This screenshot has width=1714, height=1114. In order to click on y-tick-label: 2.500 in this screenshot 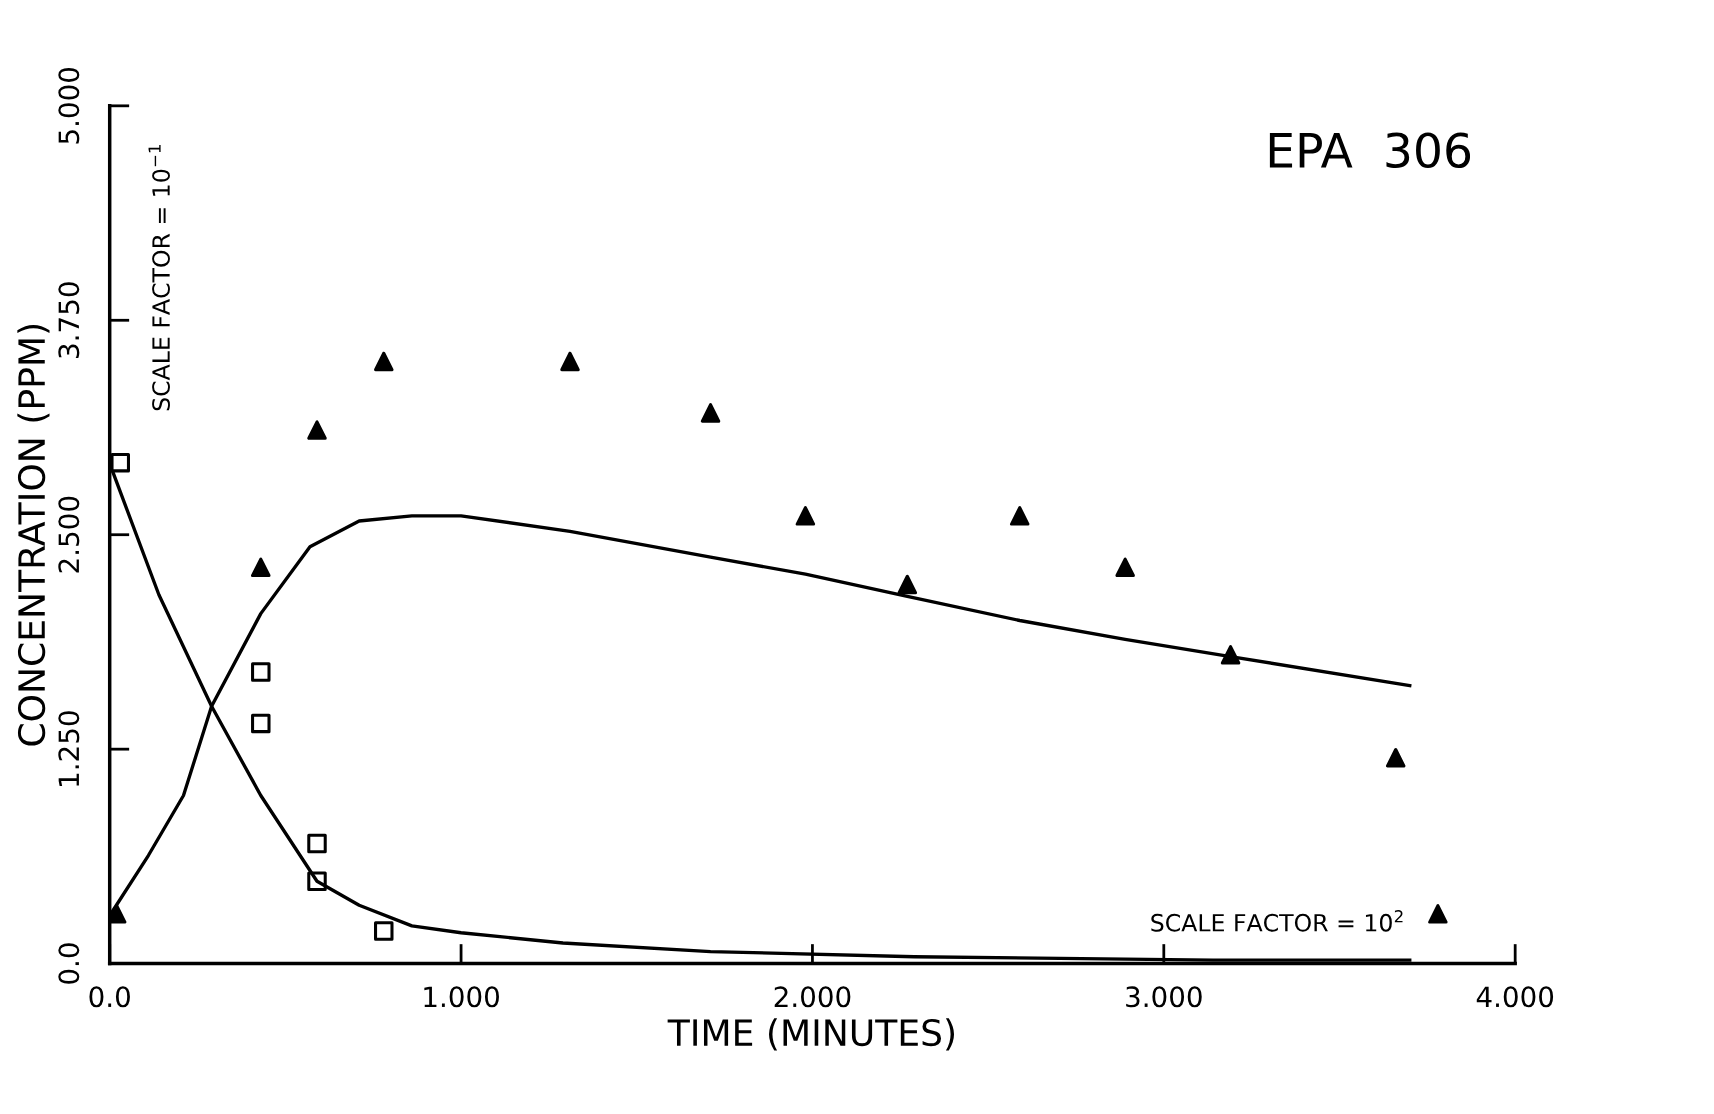, I will do `click(69, 534)`.